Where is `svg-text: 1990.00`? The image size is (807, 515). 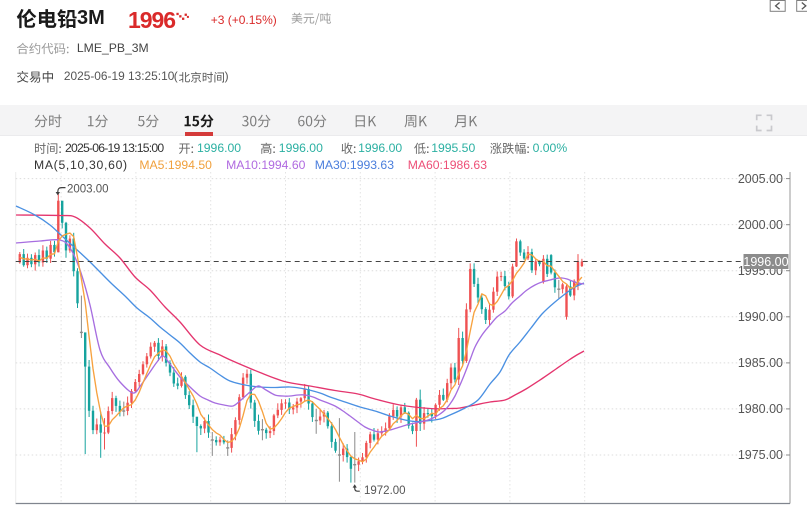 svg-text: 1990.00 is located at coordinates (760, 317).